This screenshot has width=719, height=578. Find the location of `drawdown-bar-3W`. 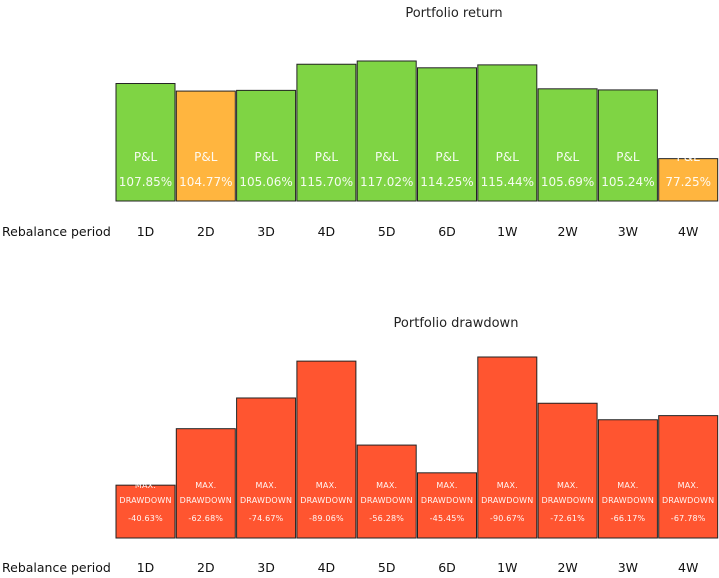

drawdown-bar-3W is located at coordinates (627, 479).